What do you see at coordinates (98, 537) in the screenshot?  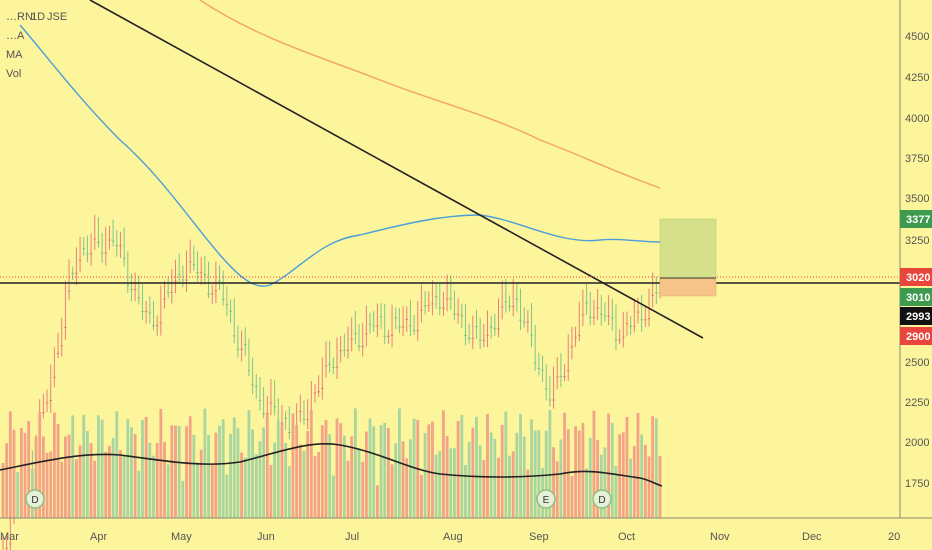 I see `time-tick-apr: Apr` at bounding box center [98, 537].